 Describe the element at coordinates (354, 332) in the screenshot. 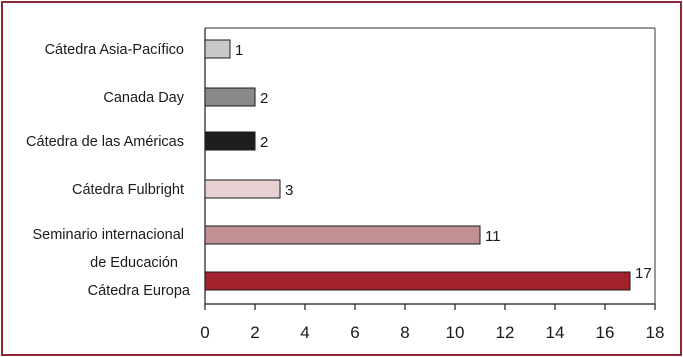

I see `x-tick-label: 6` at that location.